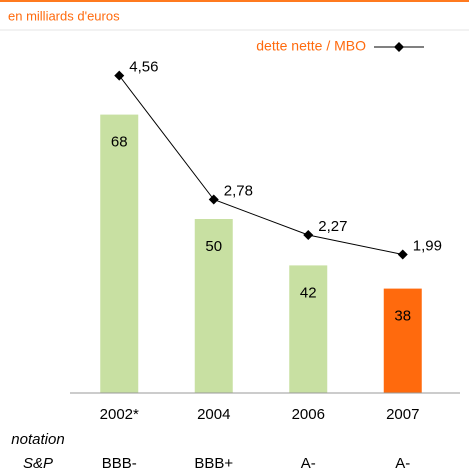  What do you see at coordinates (311, 46) in the screenshot?
I see `legend-label: dette nette / MBO` at bounding box center [311, 46].